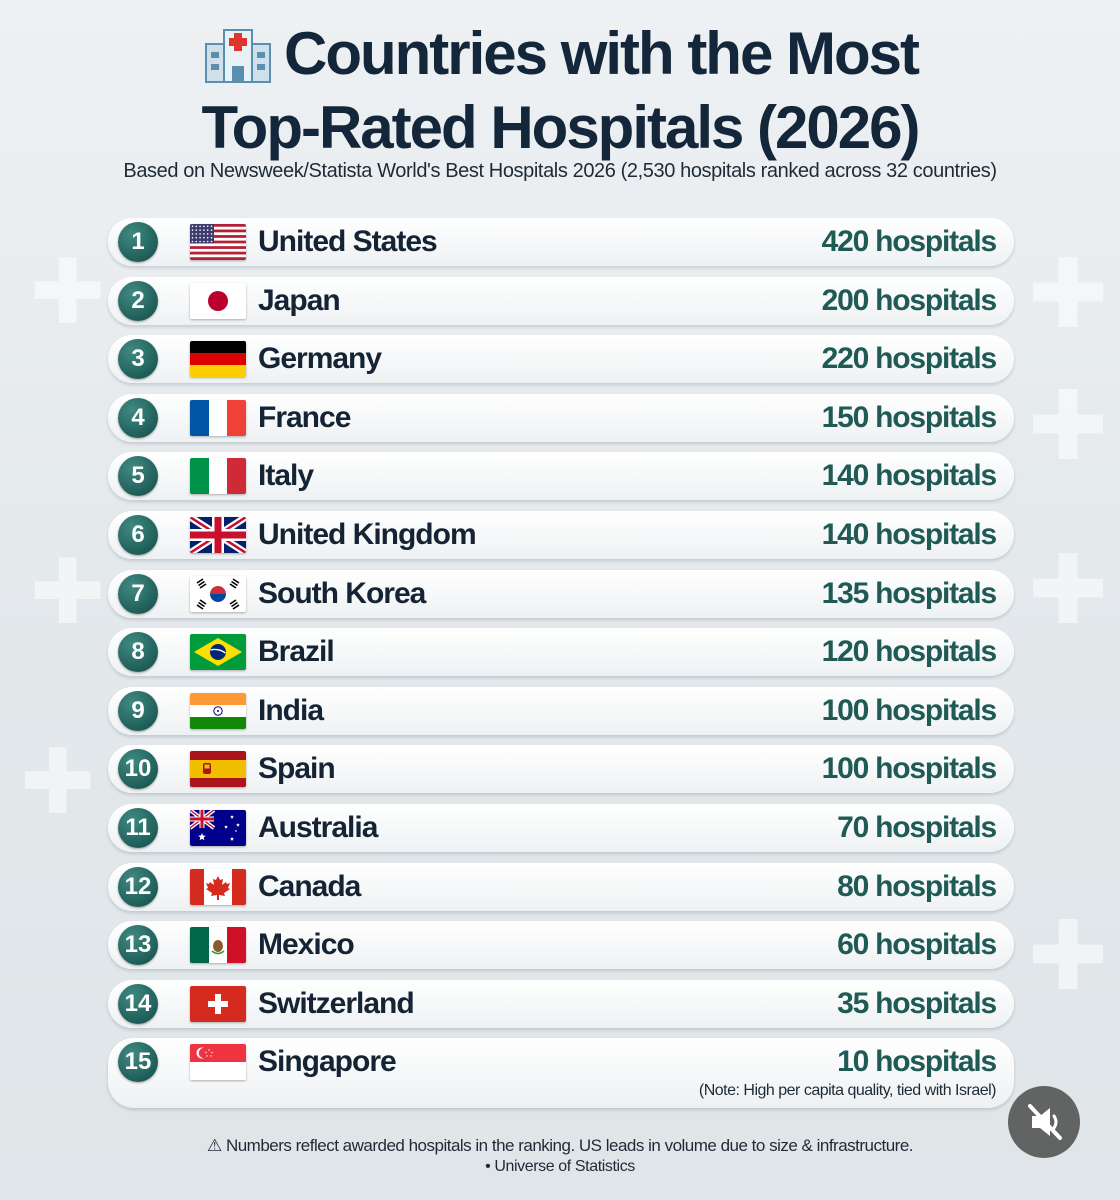 This screenshot has width=1120, height=1200. Describe the element at coordinates (561, 769) in the screenshot. I see `table-row: 10 Spain 100 hospitals` at that location.